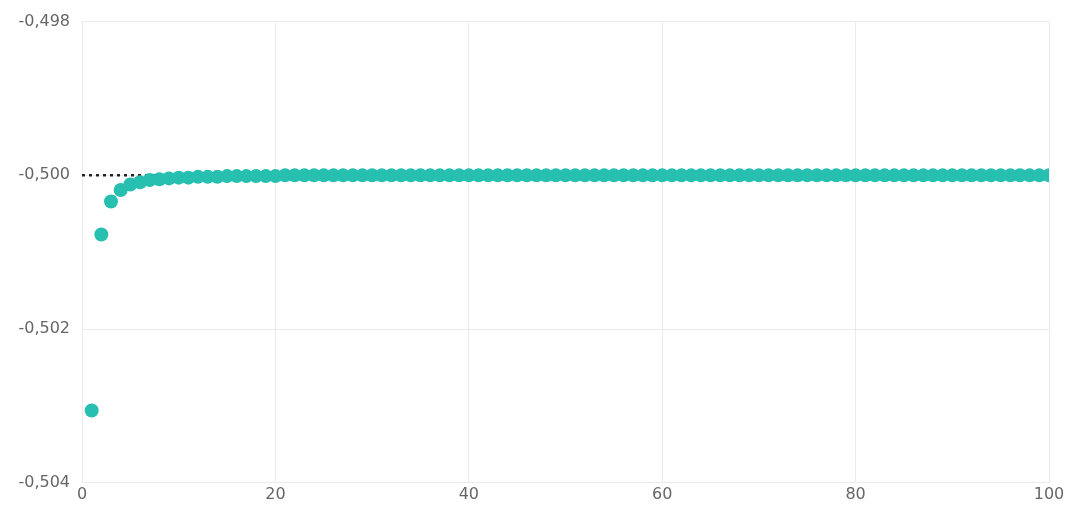 The height and width of the screenshot is (506, 1069). Describe the element at coordinates (44, 20) in the screenshot. I see `y-tick-label: -0,498` at that location.